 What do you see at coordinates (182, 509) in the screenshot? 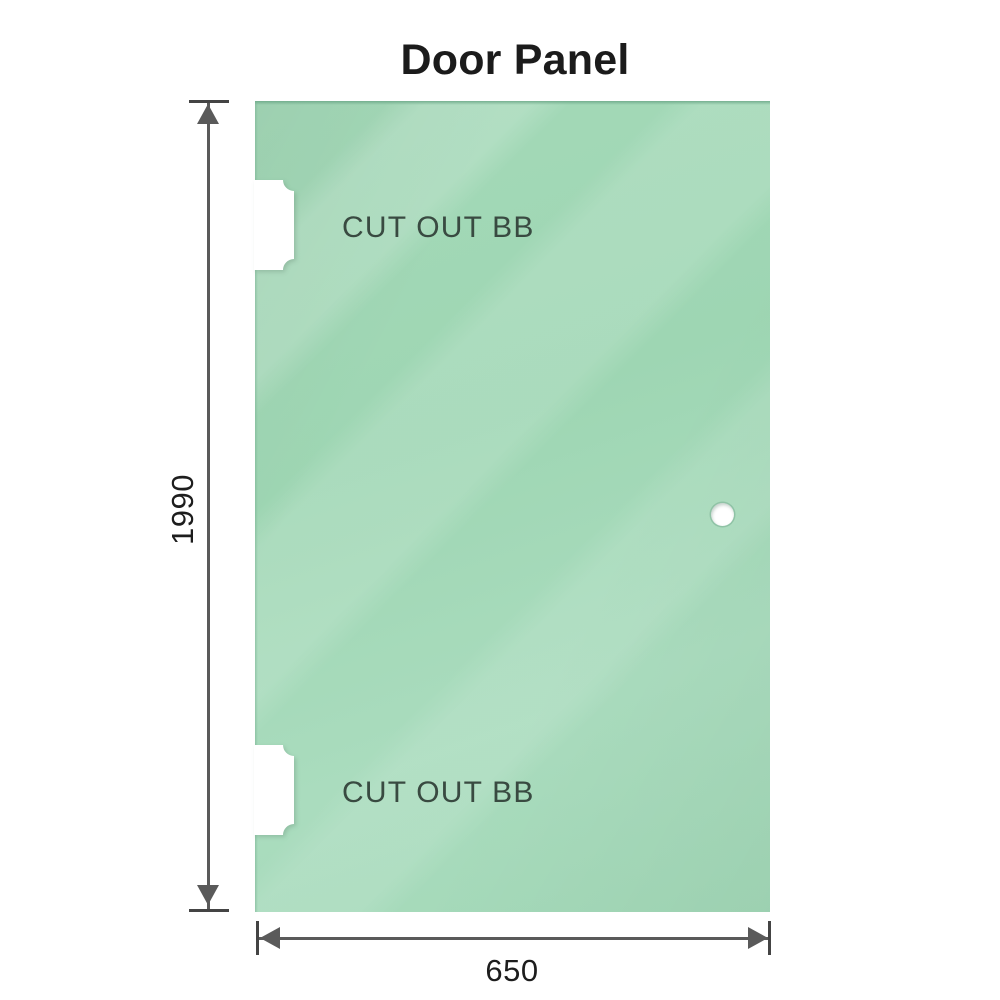
I see `dim-height-label: 1990` at bounding box center [182, 509].